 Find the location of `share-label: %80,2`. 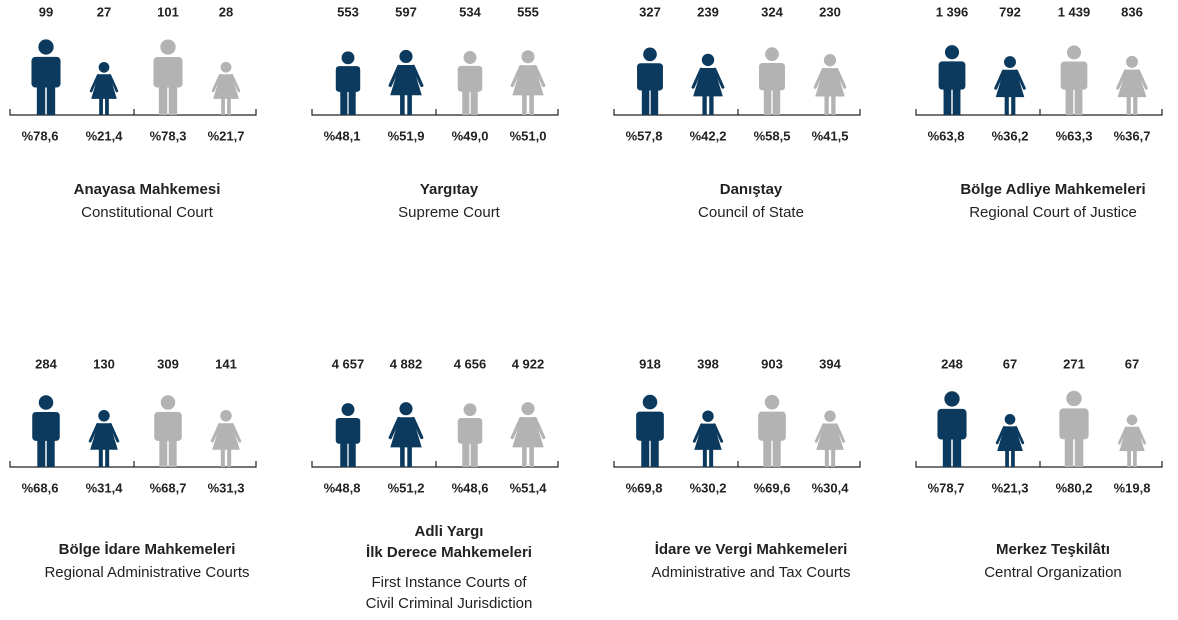

share-label: %80,2 is located at coordinates (1074, 487).